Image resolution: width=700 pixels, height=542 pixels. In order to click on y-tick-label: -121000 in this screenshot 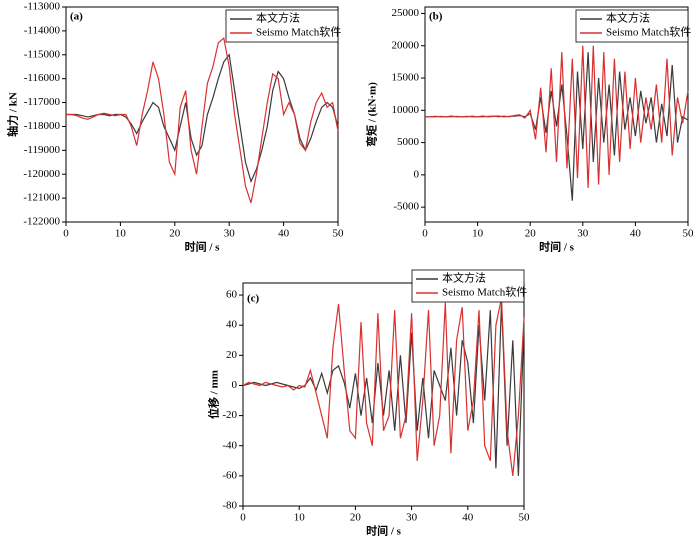, I will do `click(41, 198)`.